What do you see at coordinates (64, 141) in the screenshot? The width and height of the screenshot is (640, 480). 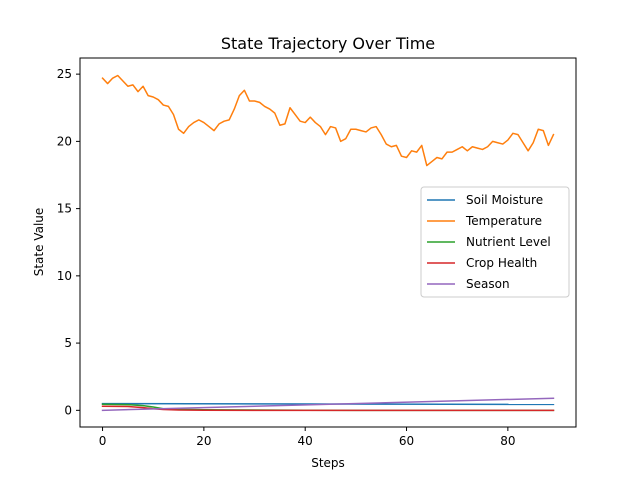 I see `y-tick-label: 20` at bounding box center [64, 141].